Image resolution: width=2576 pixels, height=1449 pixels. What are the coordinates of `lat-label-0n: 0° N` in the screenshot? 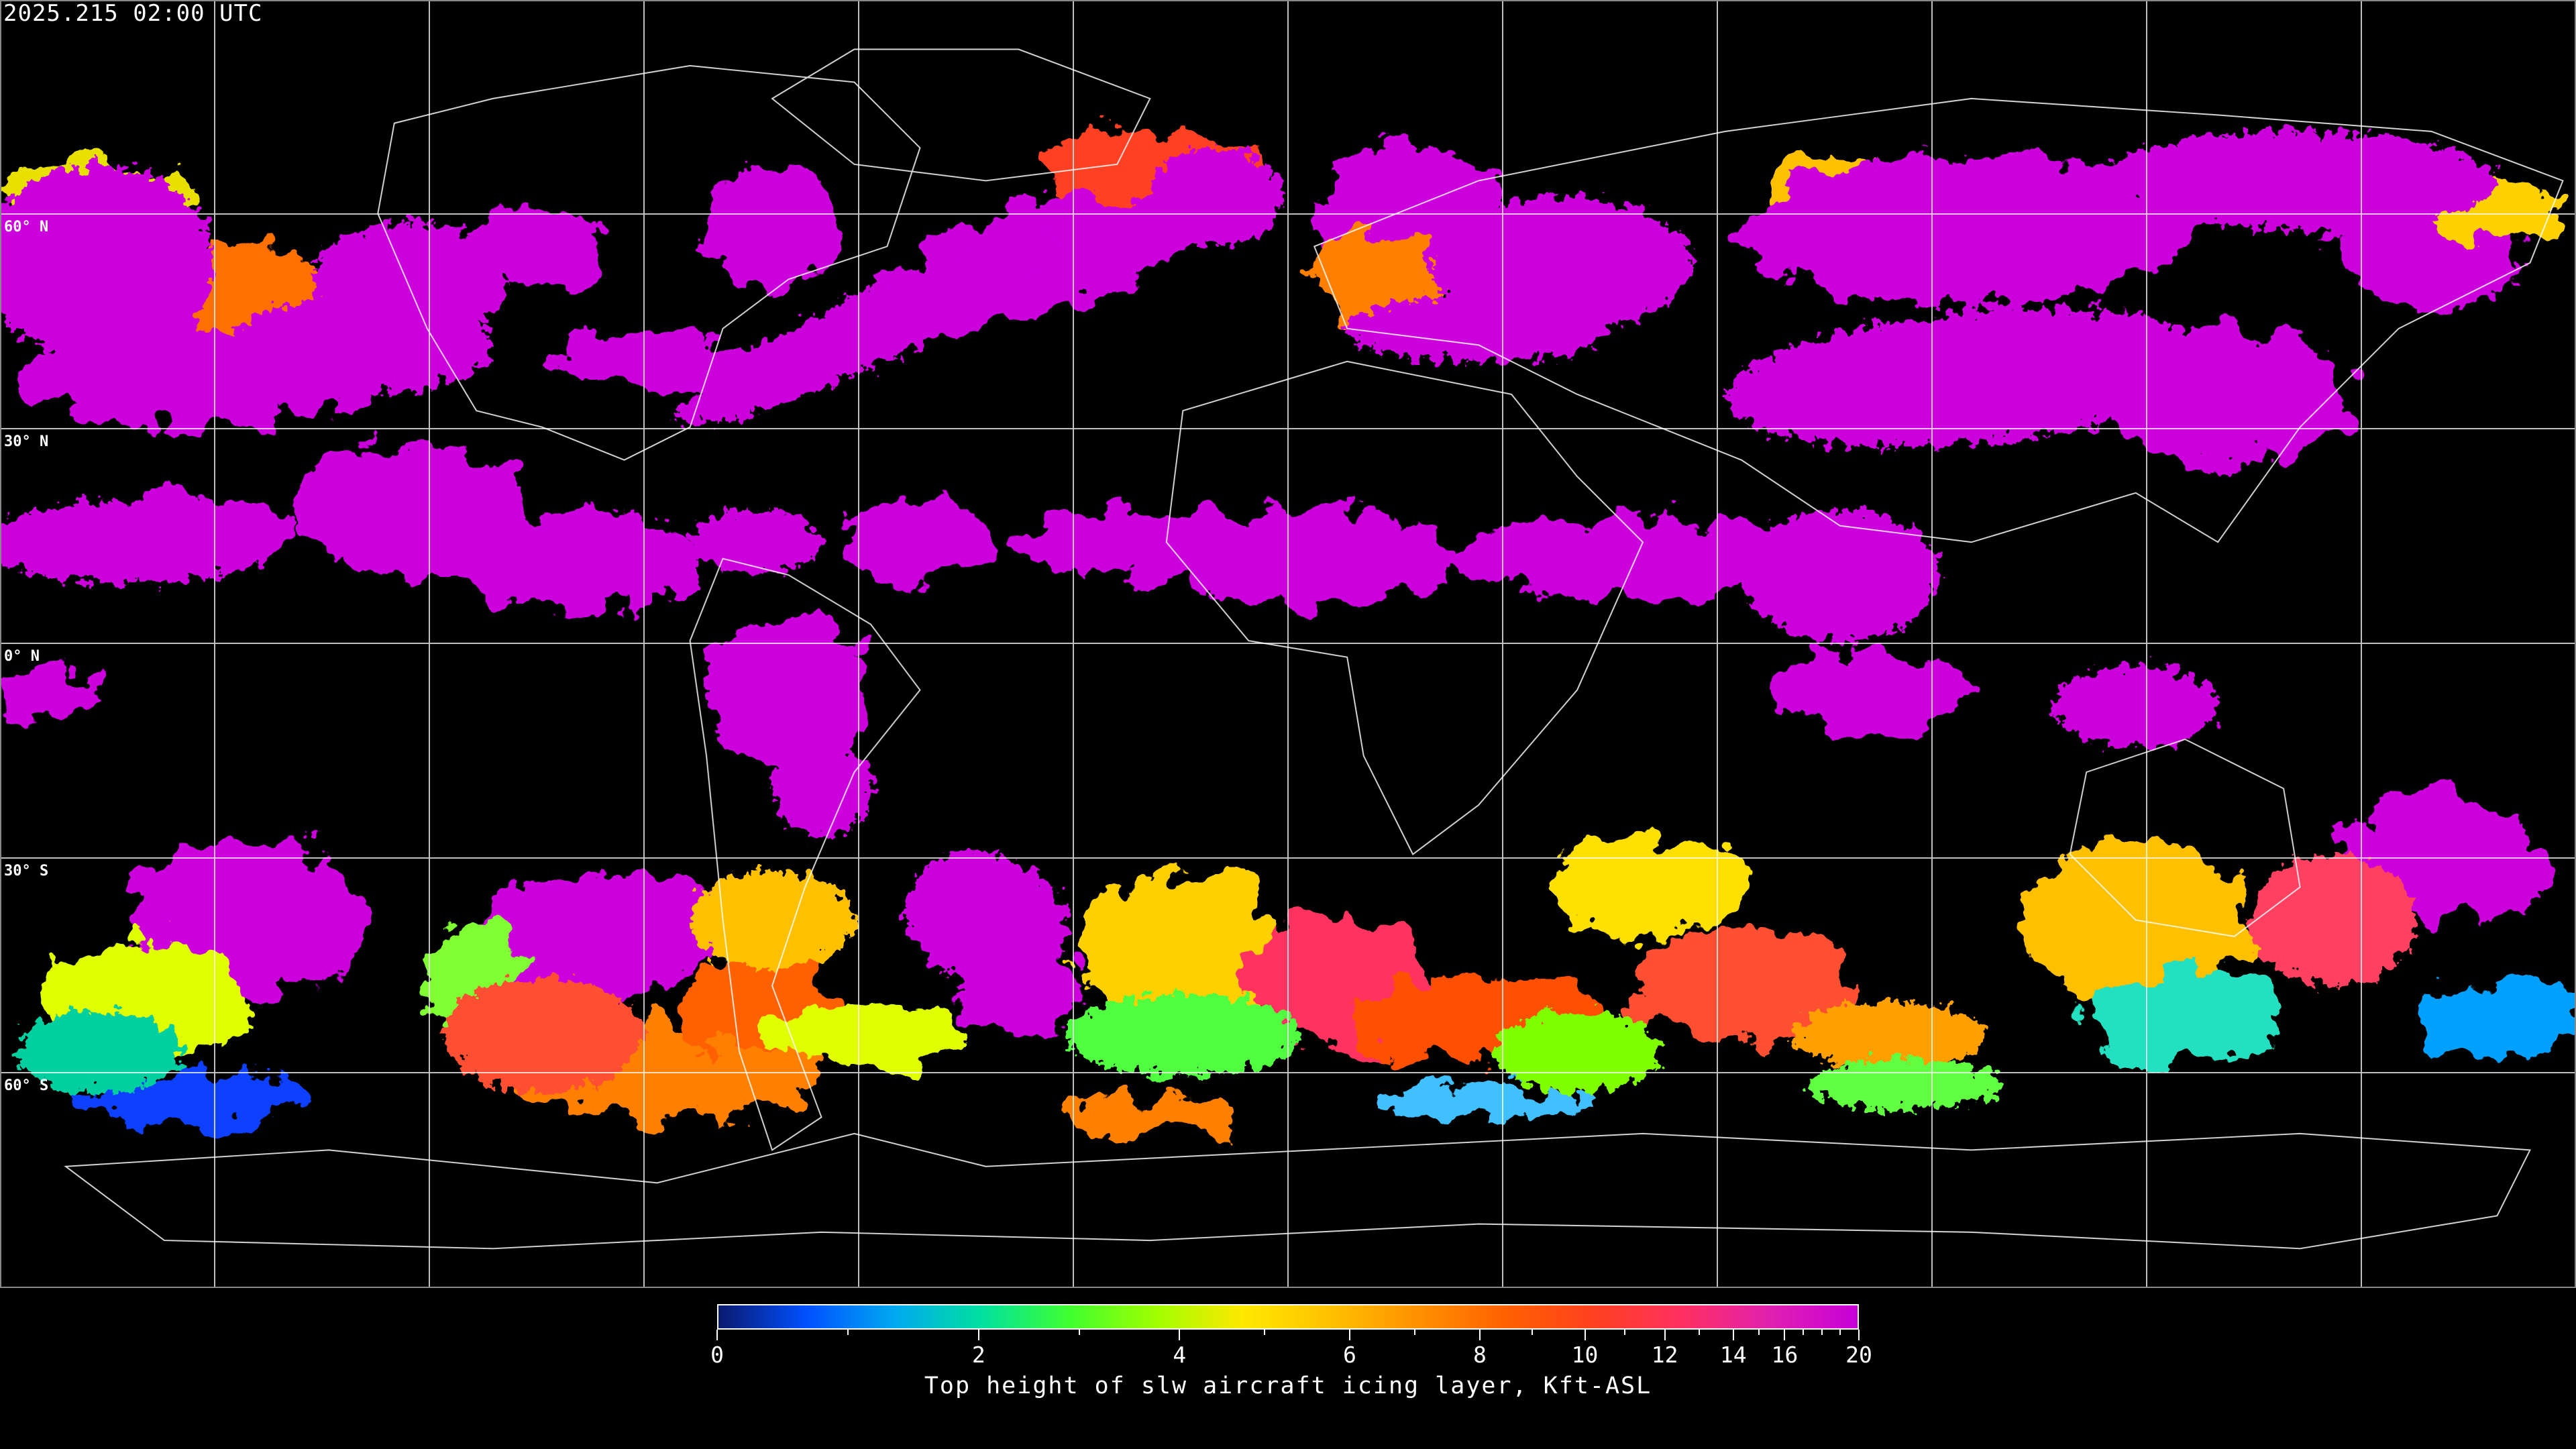 It's located at (22, 656).